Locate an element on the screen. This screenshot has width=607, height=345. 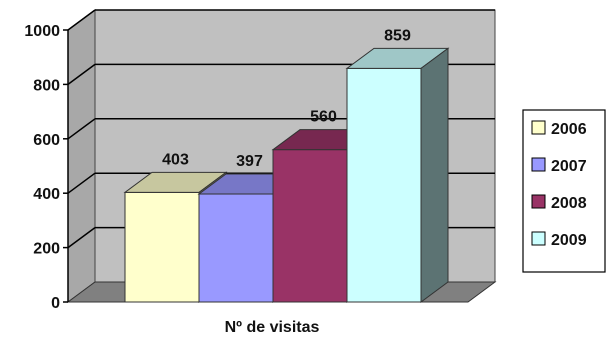
data-label: 859 is located at coordinates (397, 35).